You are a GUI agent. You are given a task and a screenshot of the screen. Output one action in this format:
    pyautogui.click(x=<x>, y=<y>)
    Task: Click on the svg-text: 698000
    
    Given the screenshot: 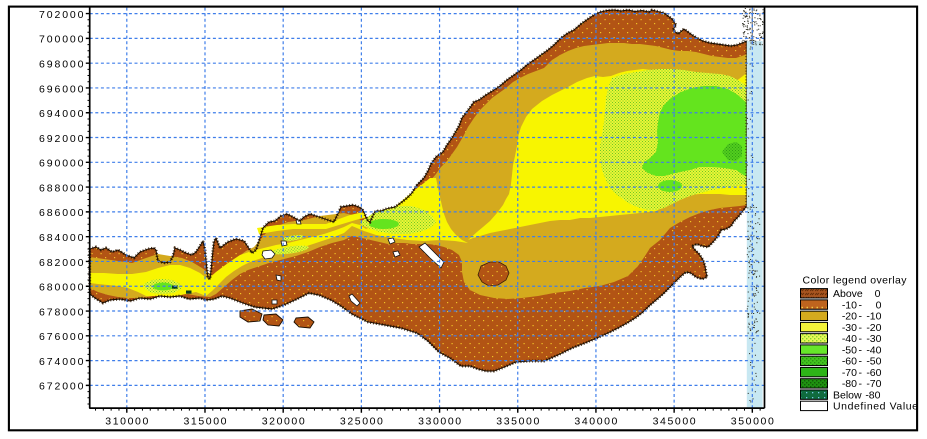 What is the action you would take?
    pyautogui.click(x=61, y=65)
    